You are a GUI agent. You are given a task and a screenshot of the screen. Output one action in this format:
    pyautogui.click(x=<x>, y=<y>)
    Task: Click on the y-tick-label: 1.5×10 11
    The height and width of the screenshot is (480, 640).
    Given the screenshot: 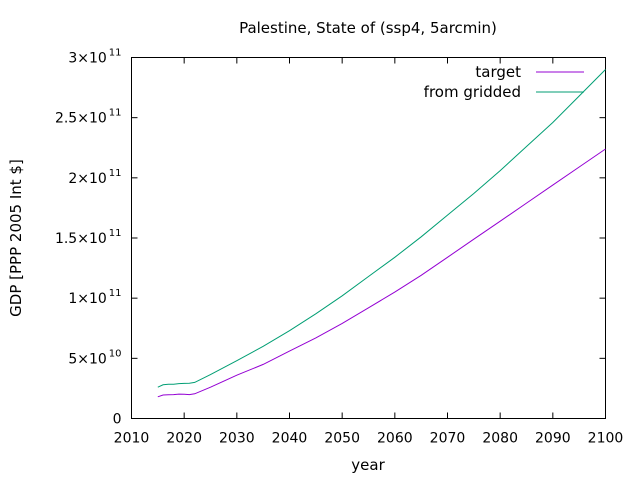 What is the action you would take?
    pyautogui.click(x=88, y=237)
    